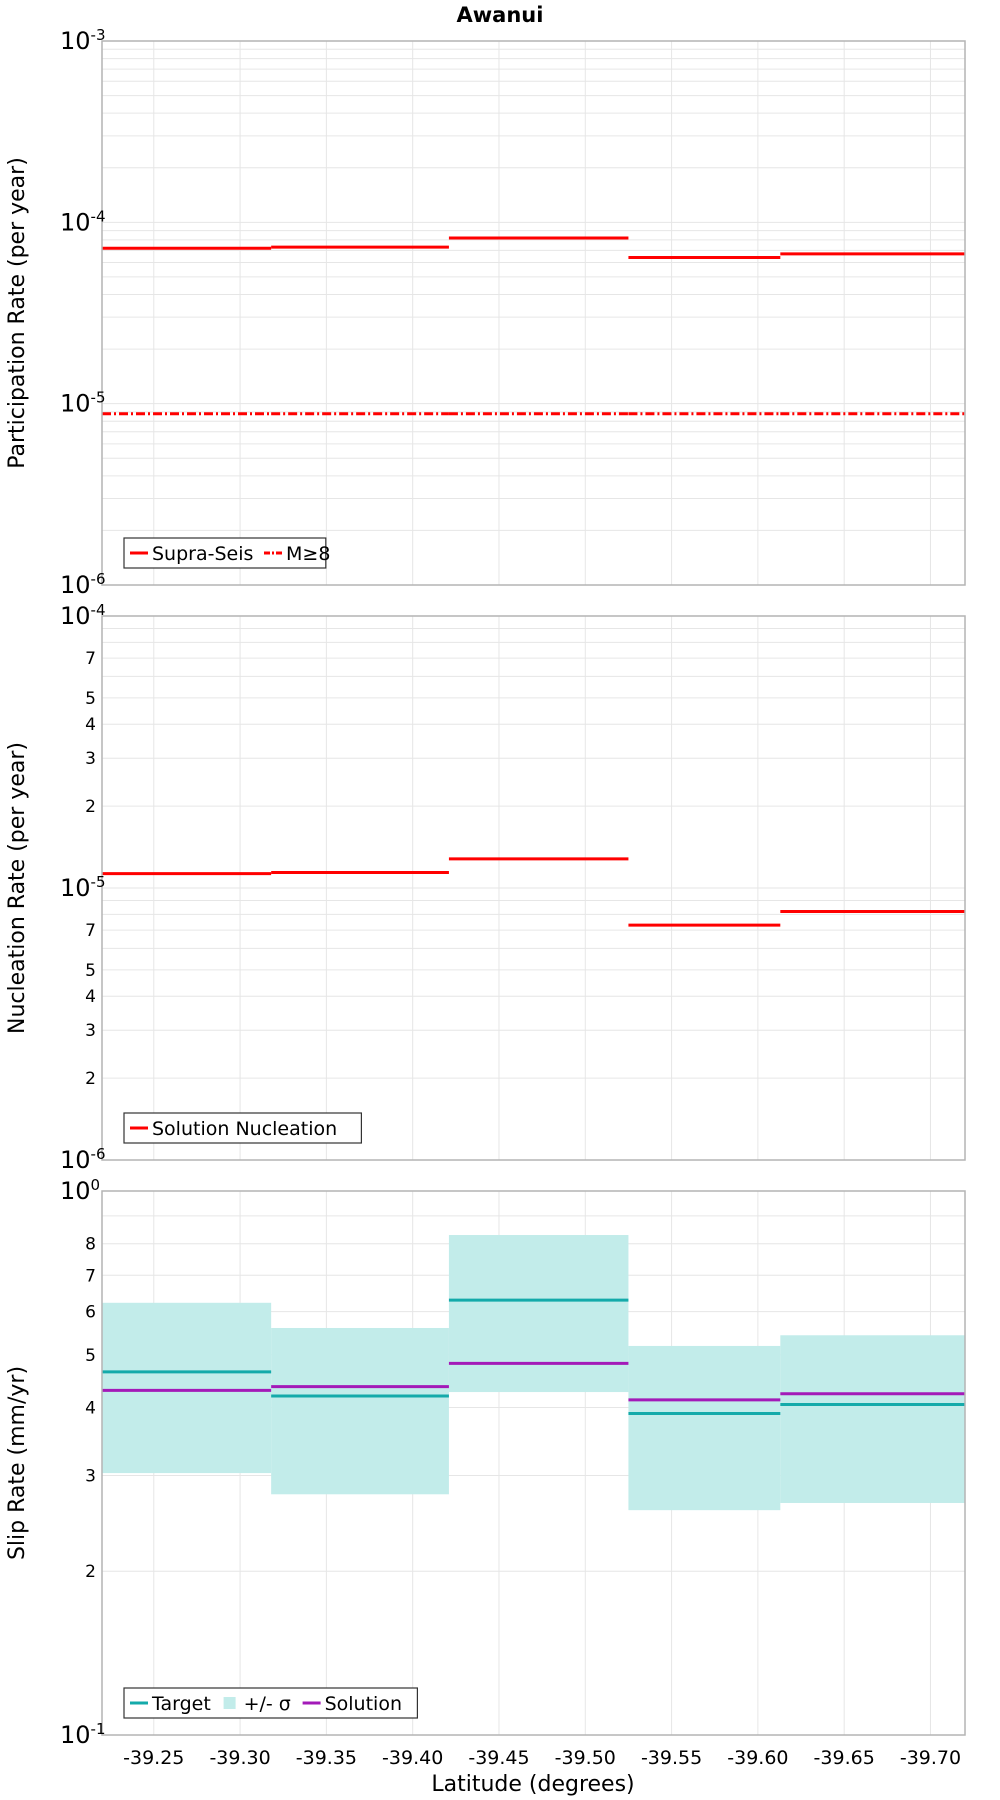 This screenshot has height=1800, width=1000. I want to click on y-axis-label: Nucleation Rate (per year), so click(17, 888).